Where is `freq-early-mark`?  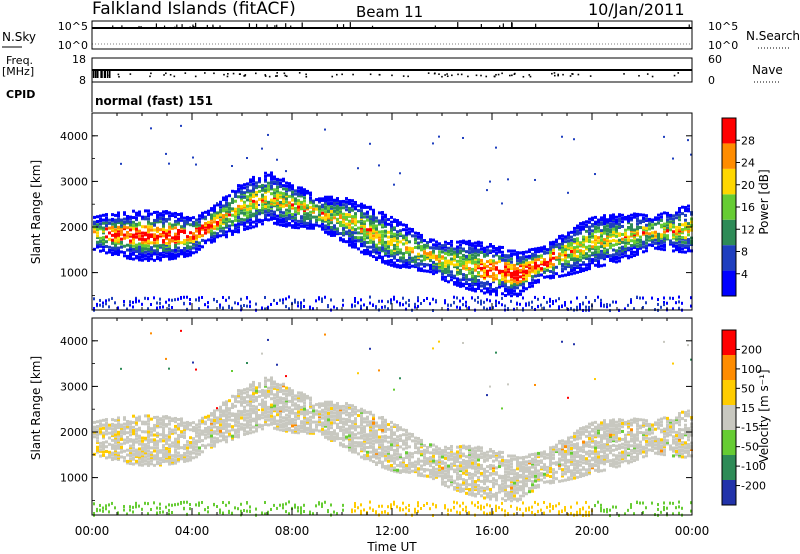
freq-early-mark is located at coordinates (107, 74).